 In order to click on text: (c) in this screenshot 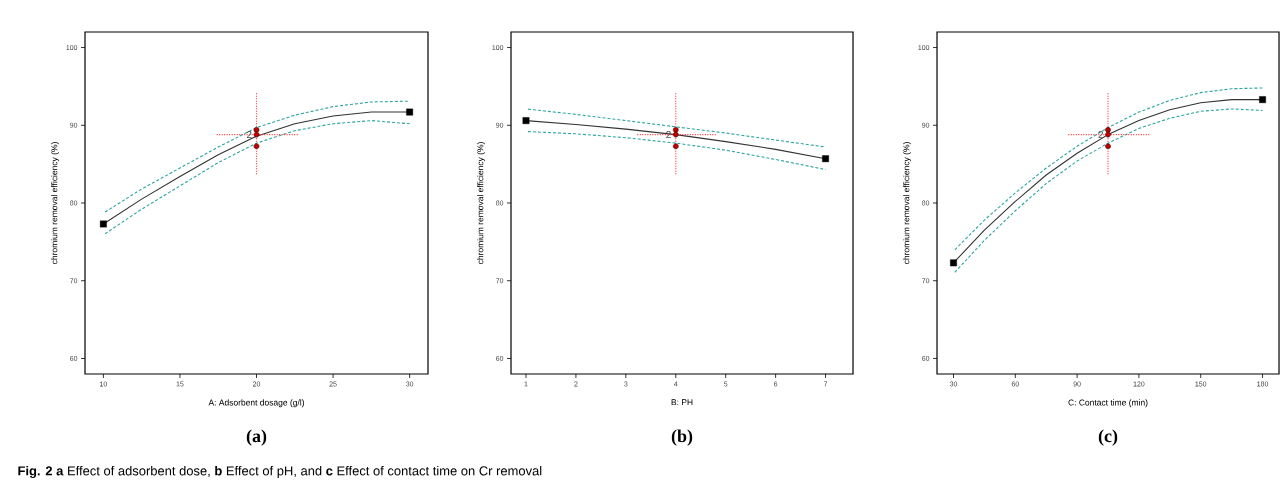, I will do `click(1108, 437)`.